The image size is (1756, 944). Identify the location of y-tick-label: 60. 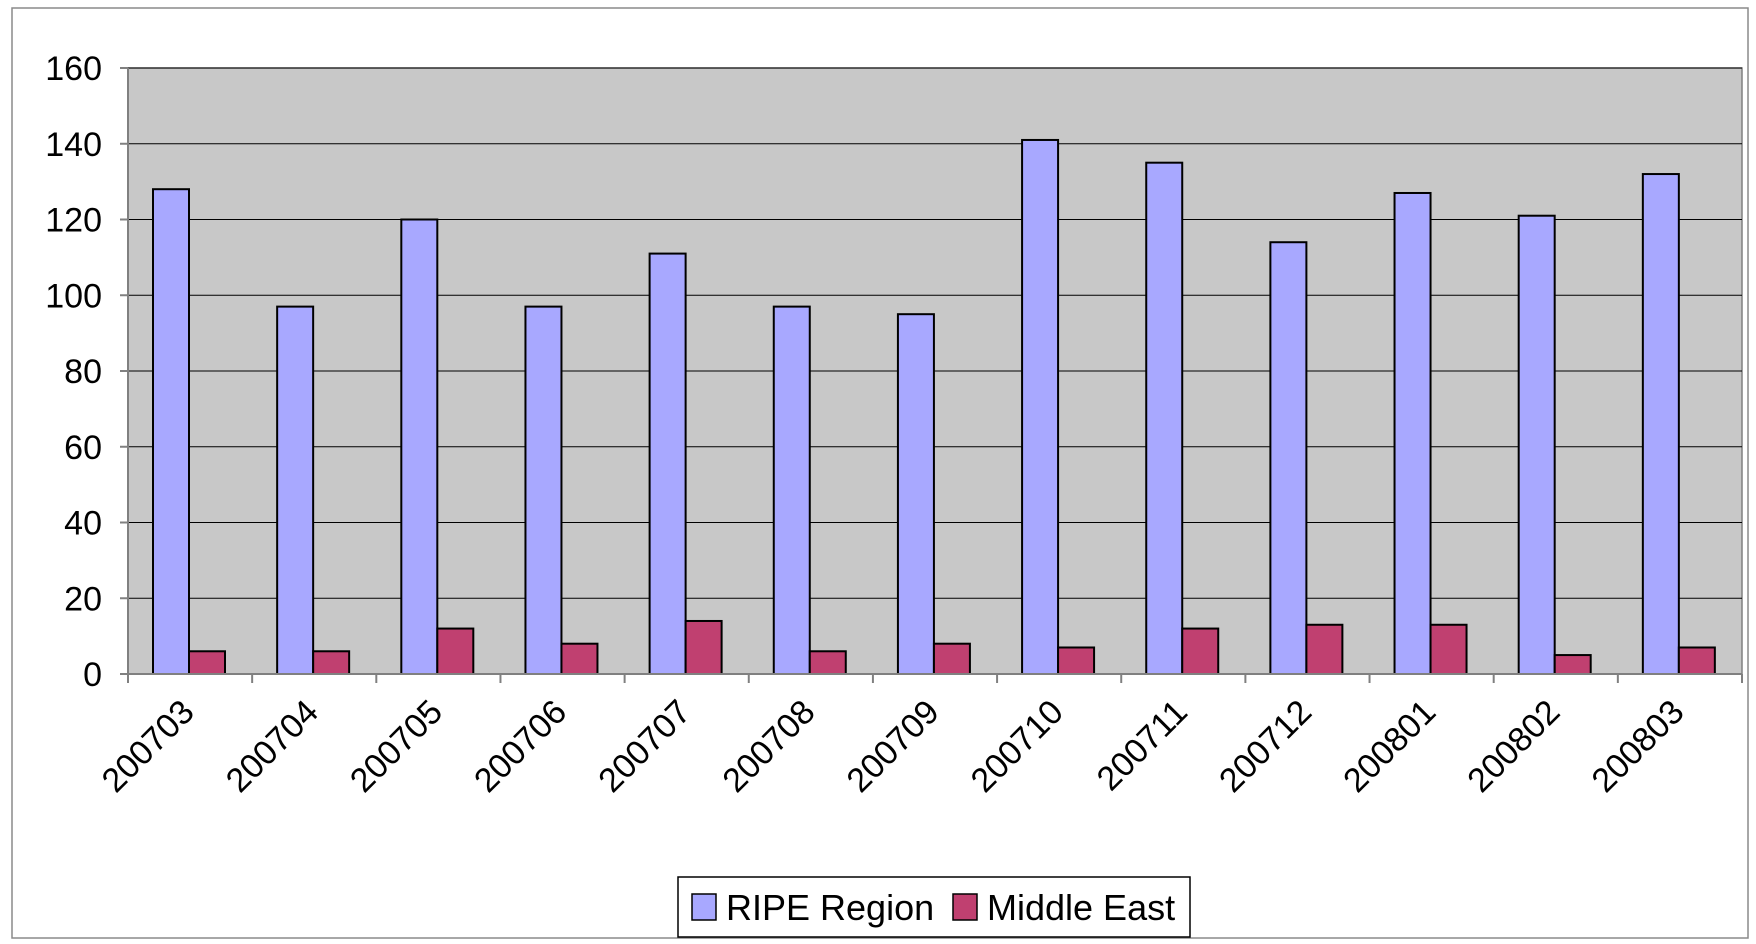
(83, 448).